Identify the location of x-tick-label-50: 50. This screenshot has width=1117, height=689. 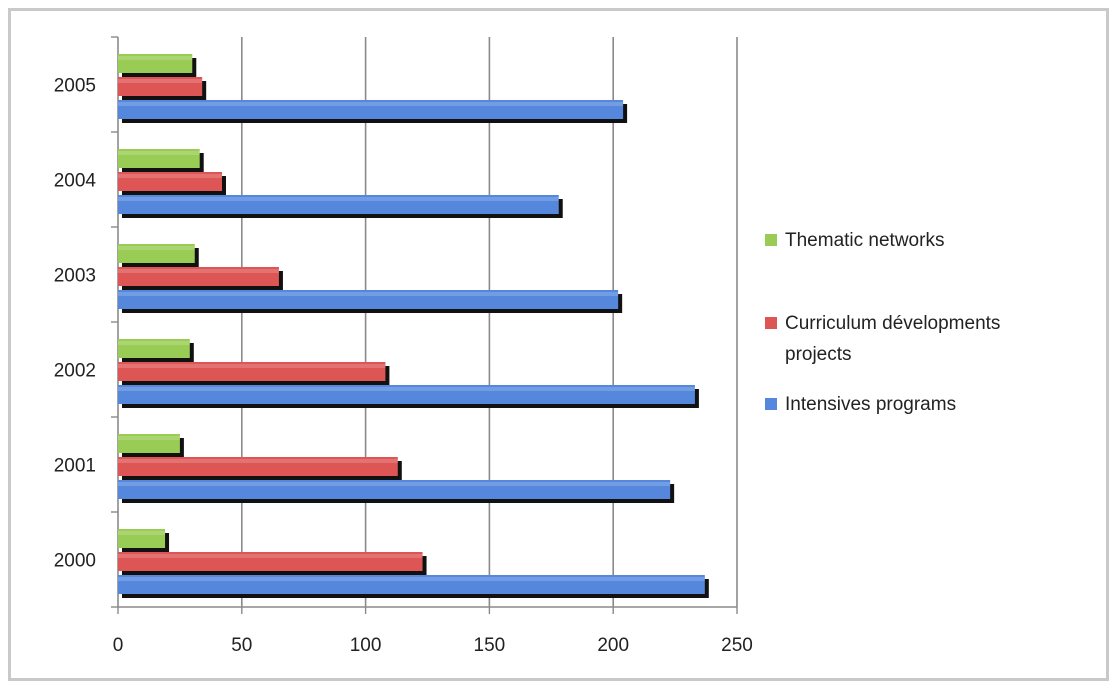
(241, 645).